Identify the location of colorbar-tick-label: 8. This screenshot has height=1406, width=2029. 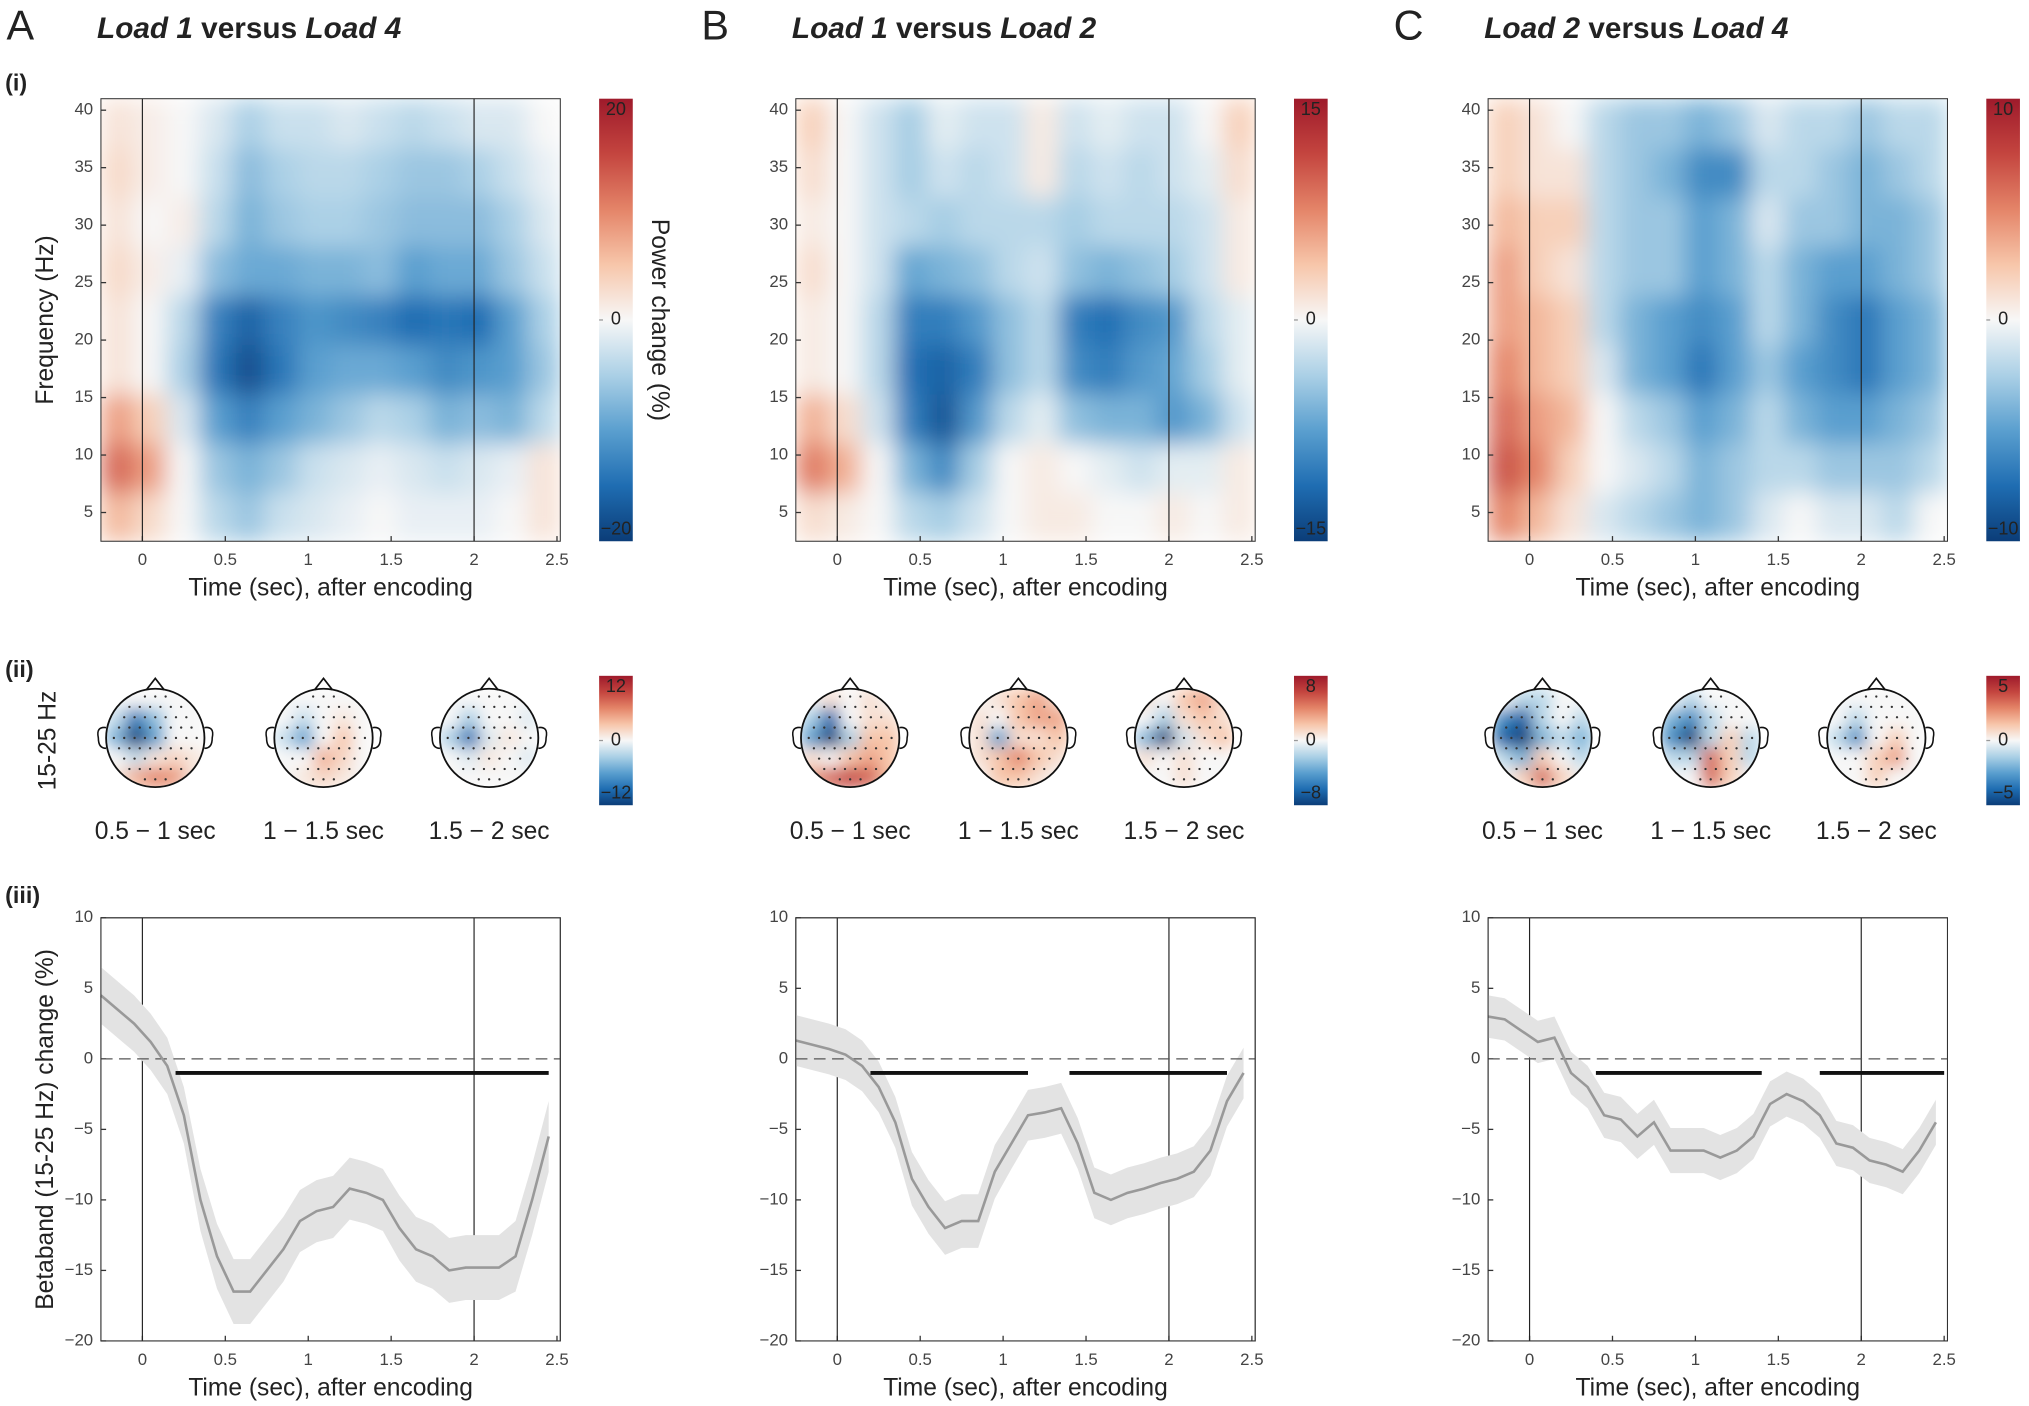
(1311, 686).